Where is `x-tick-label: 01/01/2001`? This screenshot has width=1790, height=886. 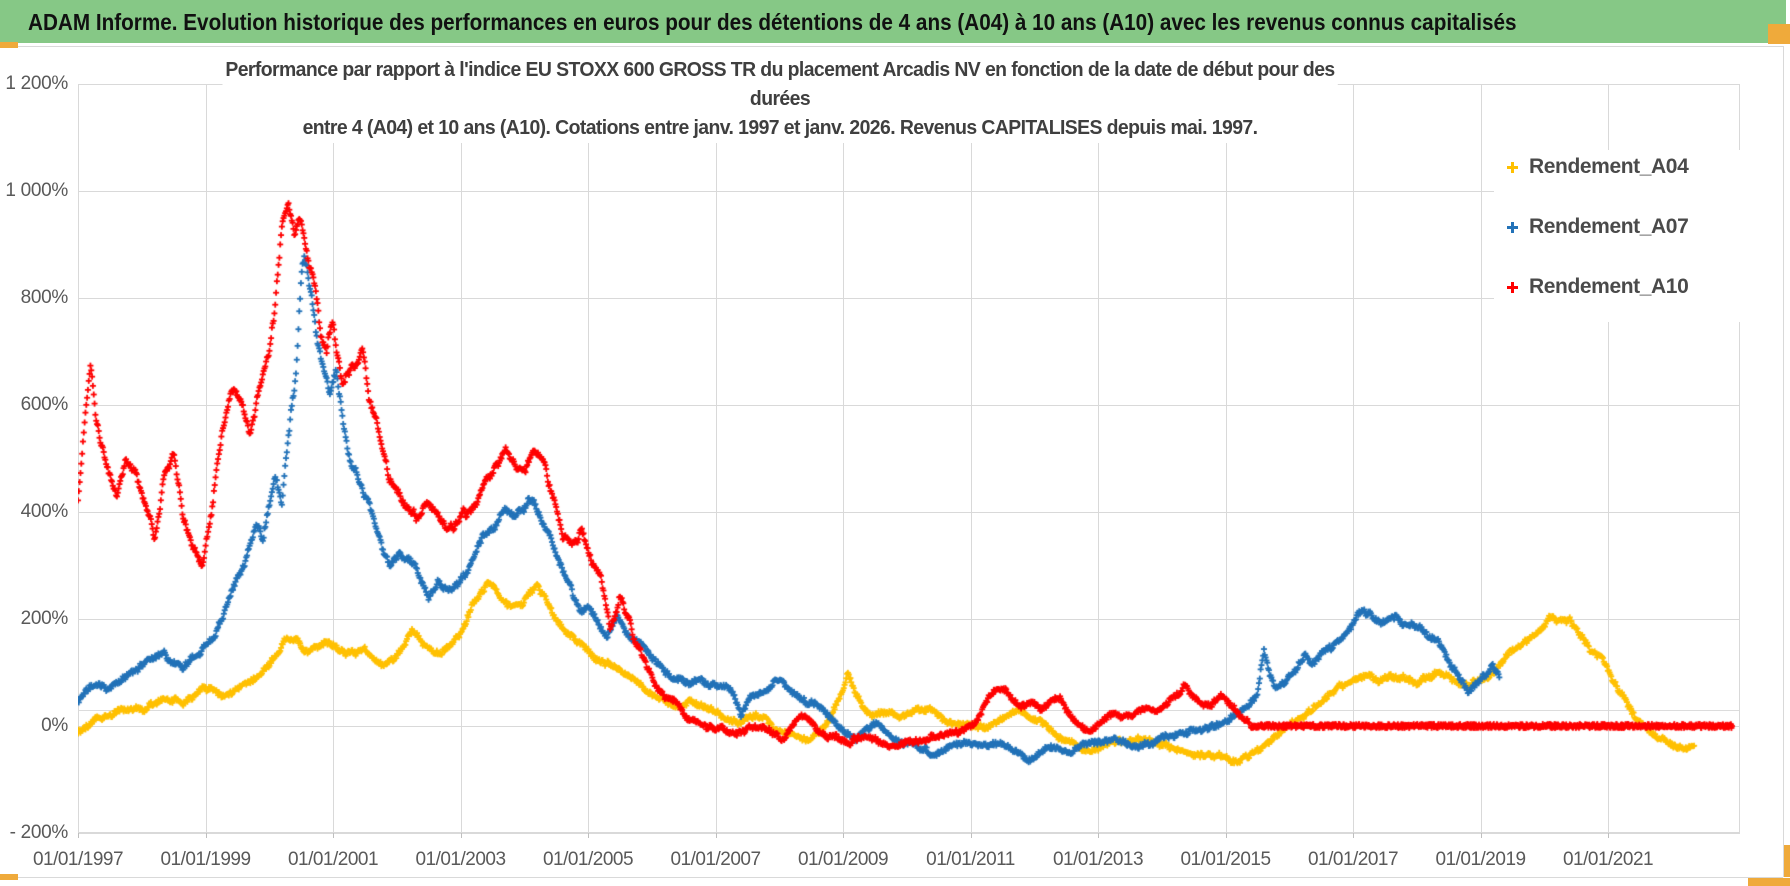 x-tick-label: 01/01/2001 is located at coordinates (333, 859).